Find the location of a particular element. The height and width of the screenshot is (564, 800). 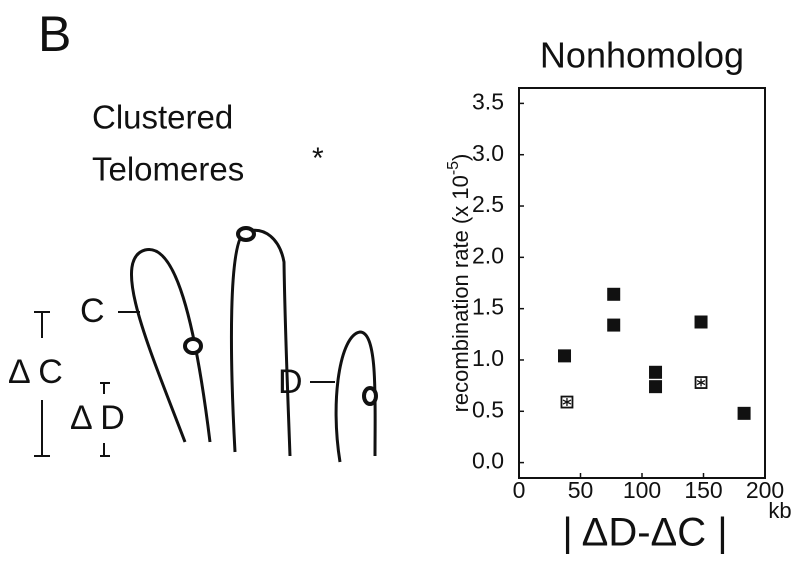

diagram-label: Δ C is located at coordinates (35, 372).